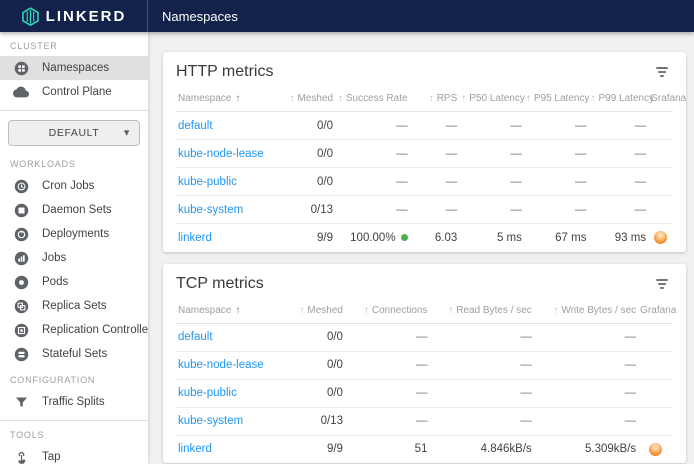 The height and width of the screenshot is (464, 694). What do you see at coordinates (228, 337) in the screenshot?
I see `namespace-cell: default` at bounding box center [228, 337].